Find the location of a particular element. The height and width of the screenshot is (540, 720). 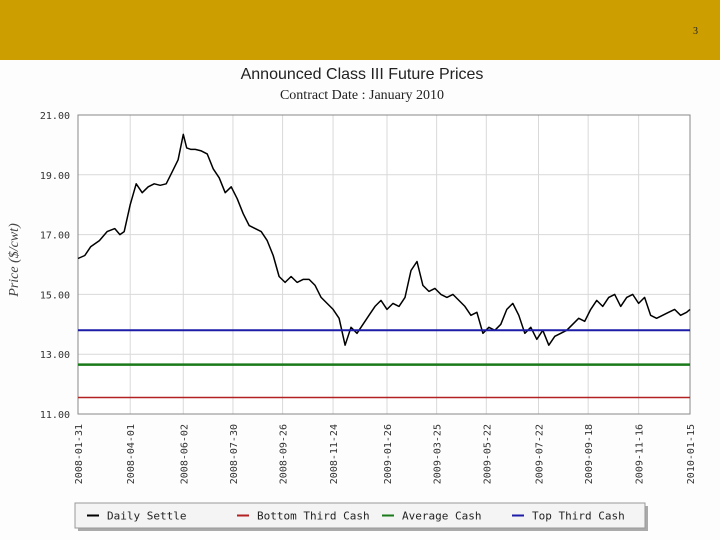

x-tick-label: 2010-01-15 is located at coordinates (691, 454).